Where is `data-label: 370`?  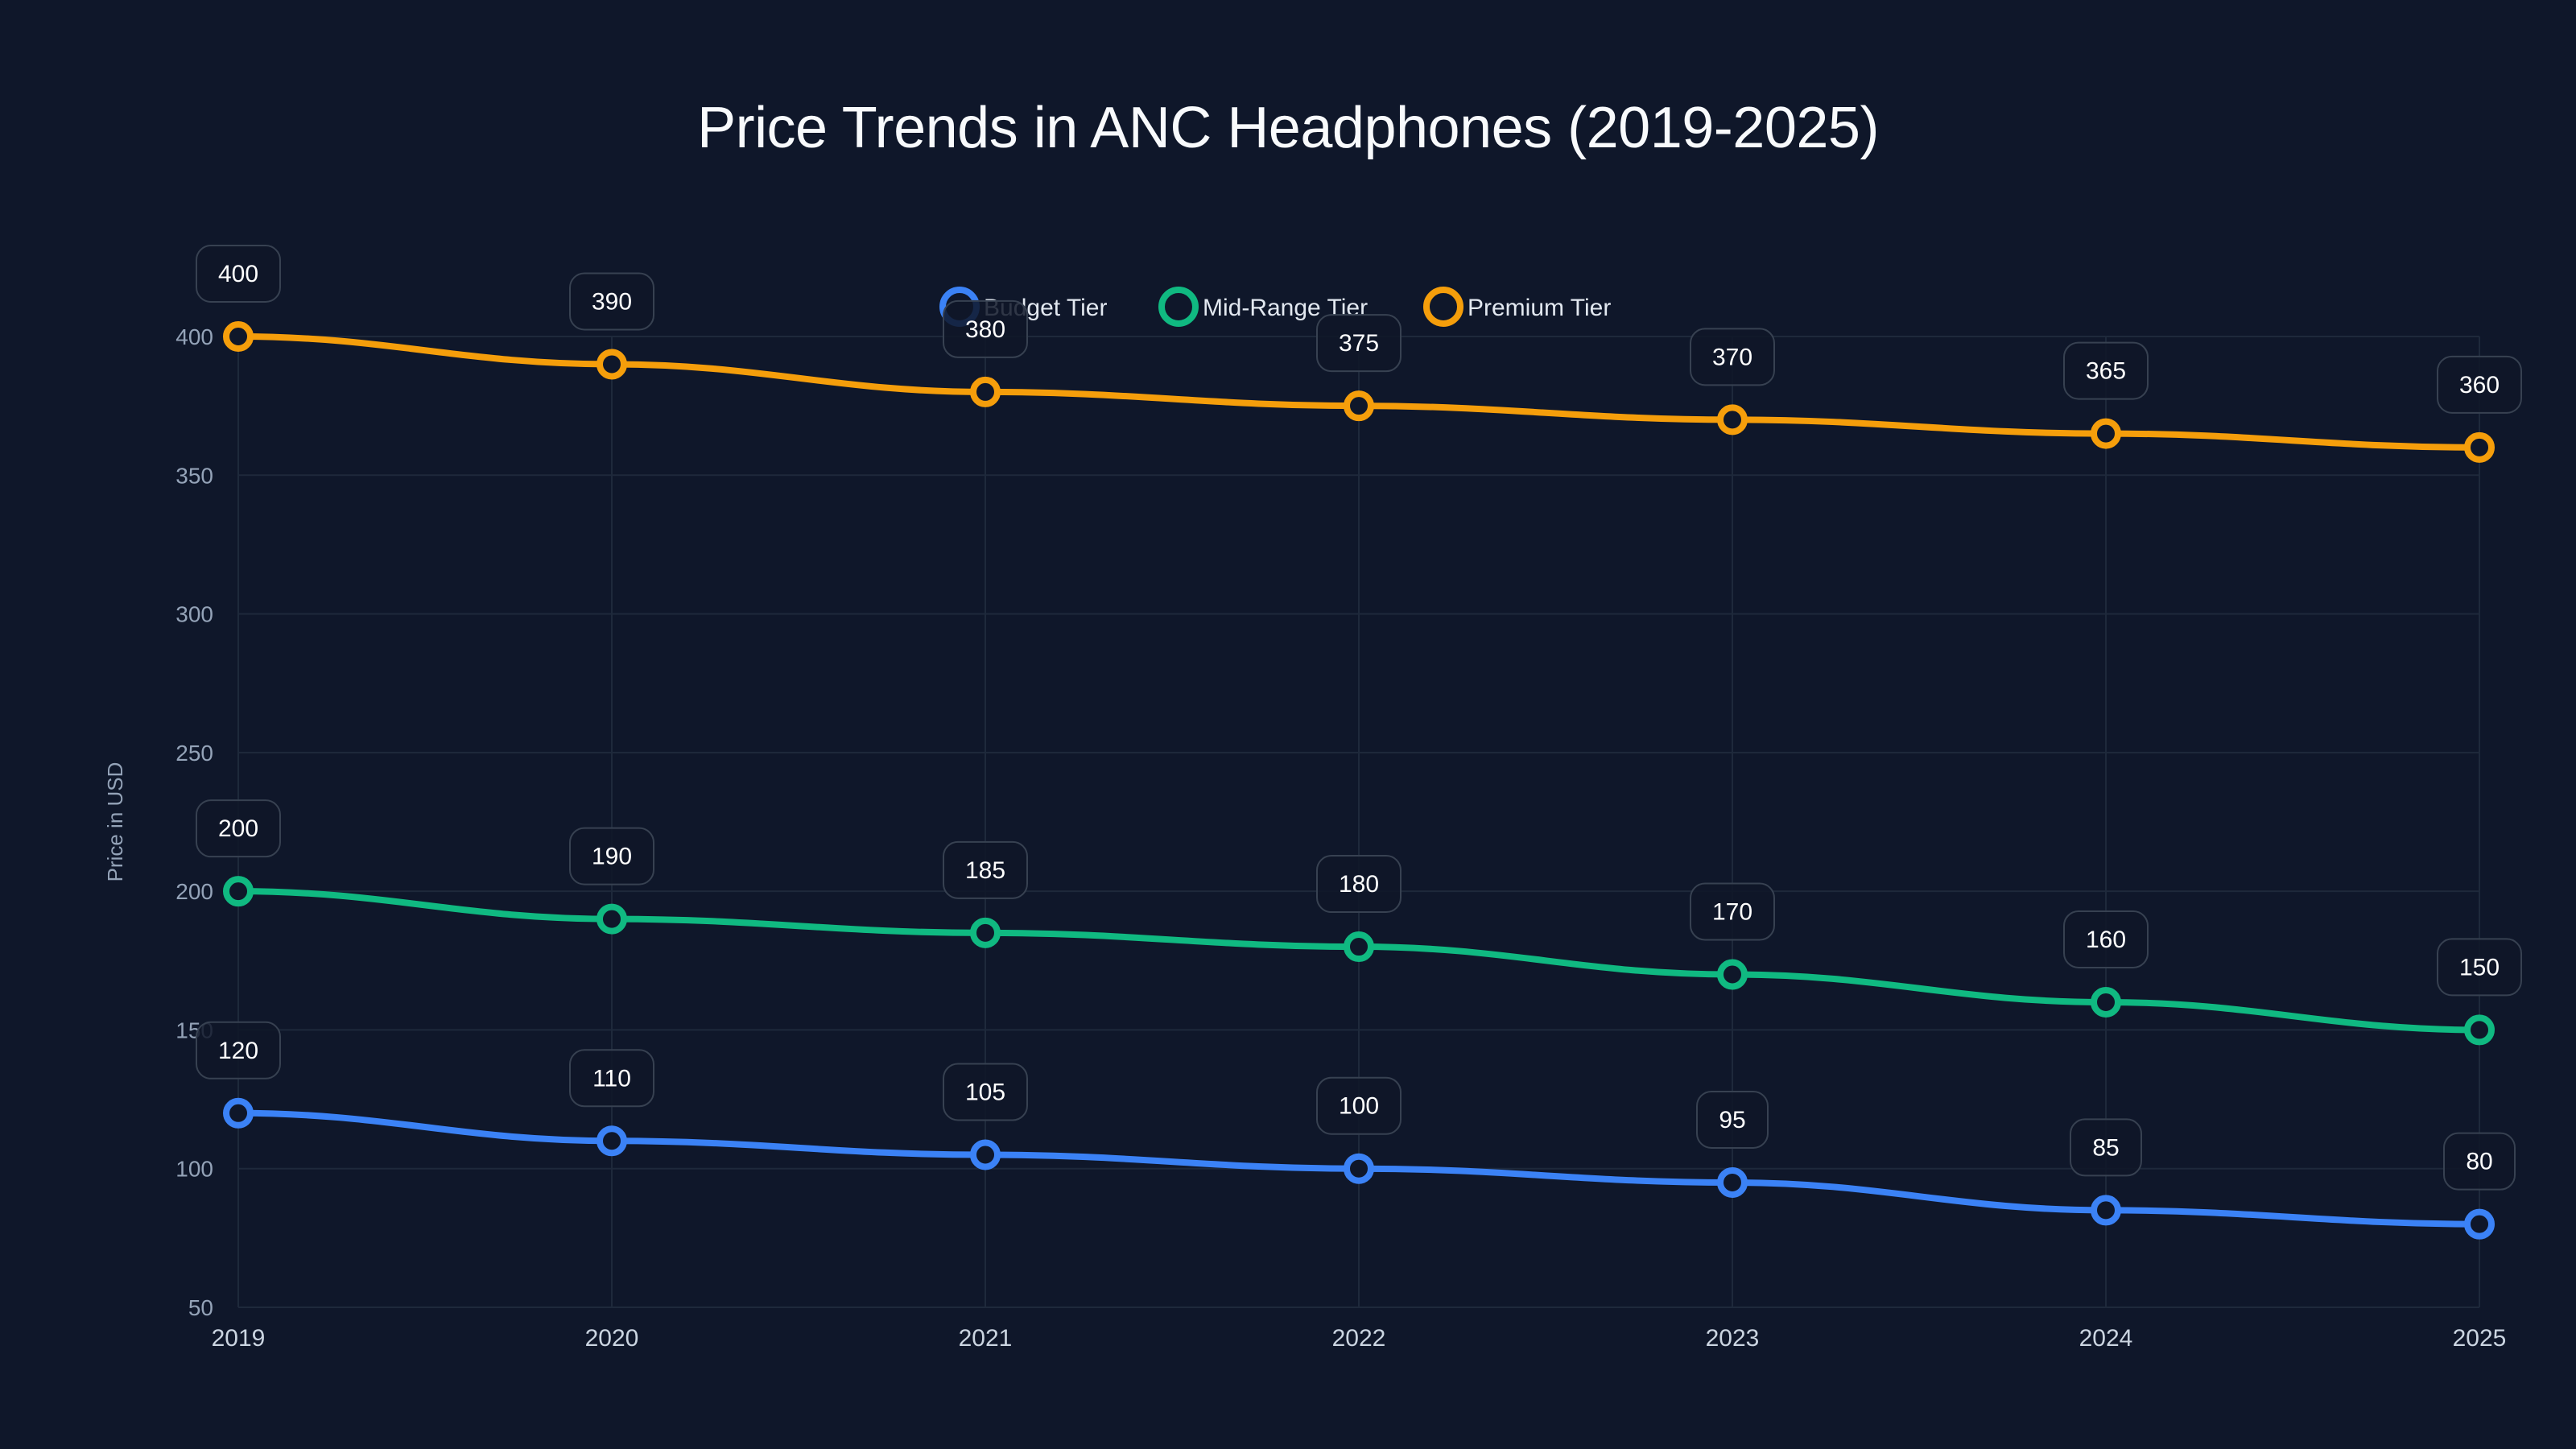 data-label: 370 is located at coordinates (1732, 357).